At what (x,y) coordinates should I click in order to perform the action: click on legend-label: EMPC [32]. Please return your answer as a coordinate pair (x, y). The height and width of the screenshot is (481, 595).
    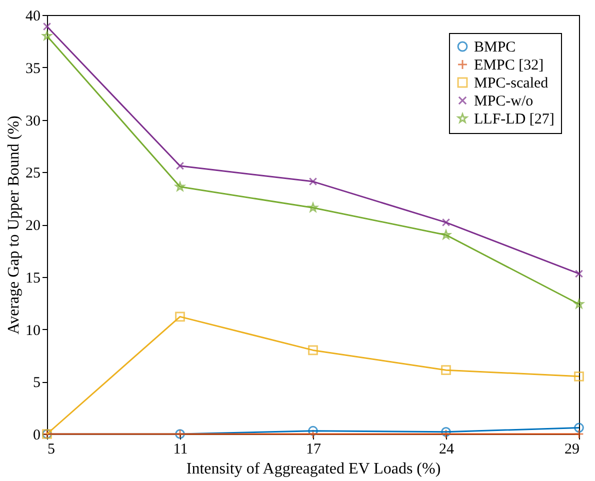
    Looking at the image, I should click on (509, 66).